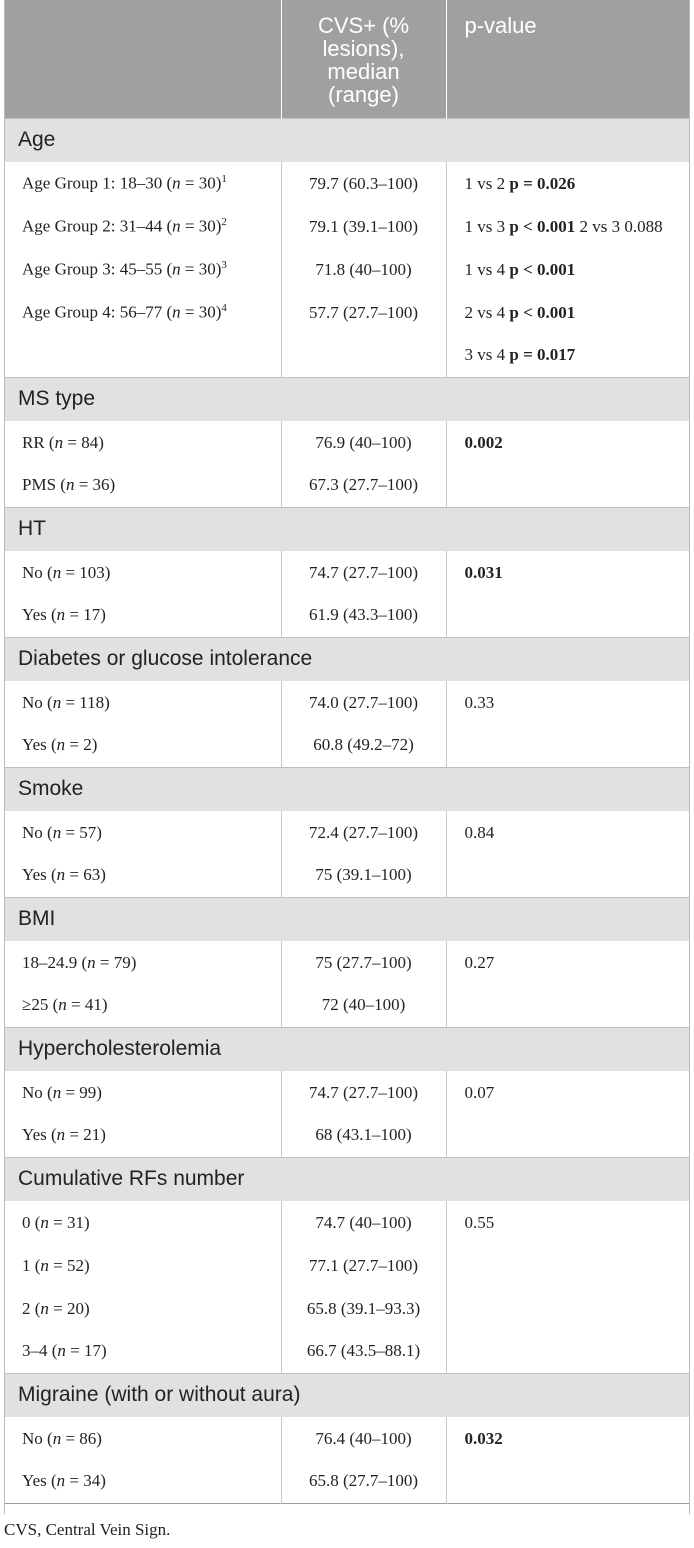 The height and width of the screenshot is (1548, 694). Describe the element at coordinates (143, 962) in the screenshot. I see `row-label: 18–24.9 (n = 79)` at that location.